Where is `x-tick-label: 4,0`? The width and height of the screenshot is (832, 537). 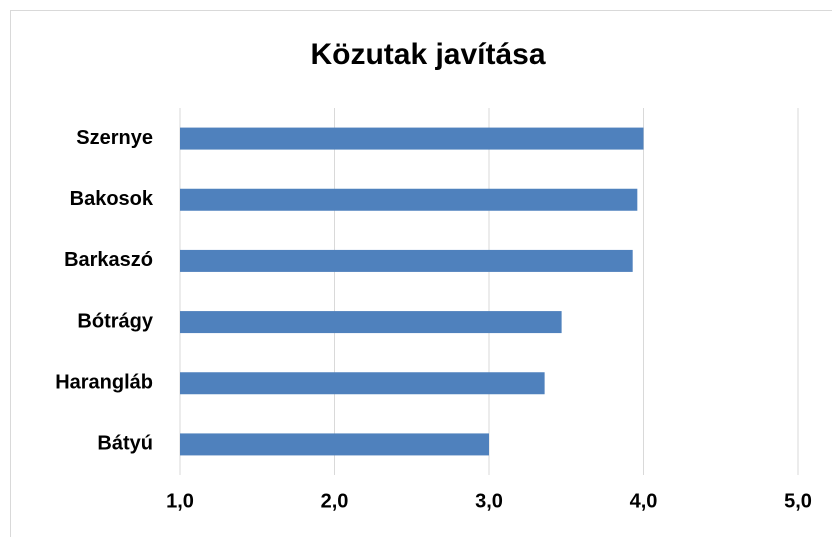
x-tick-label: 4,0 is located at coordinates (644, 501).